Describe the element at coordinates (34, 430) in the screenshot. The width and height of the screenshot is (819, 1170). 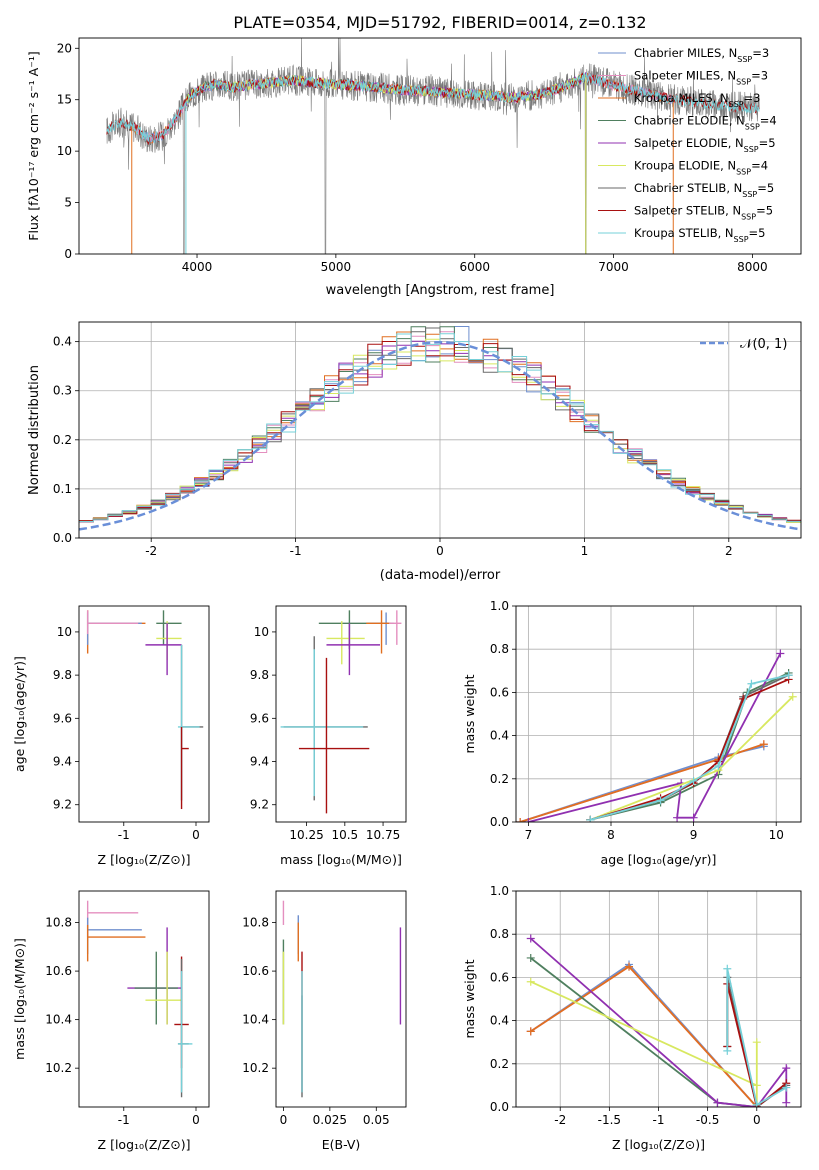
I see `residuals-ylabel: Normed distribution` at that location.